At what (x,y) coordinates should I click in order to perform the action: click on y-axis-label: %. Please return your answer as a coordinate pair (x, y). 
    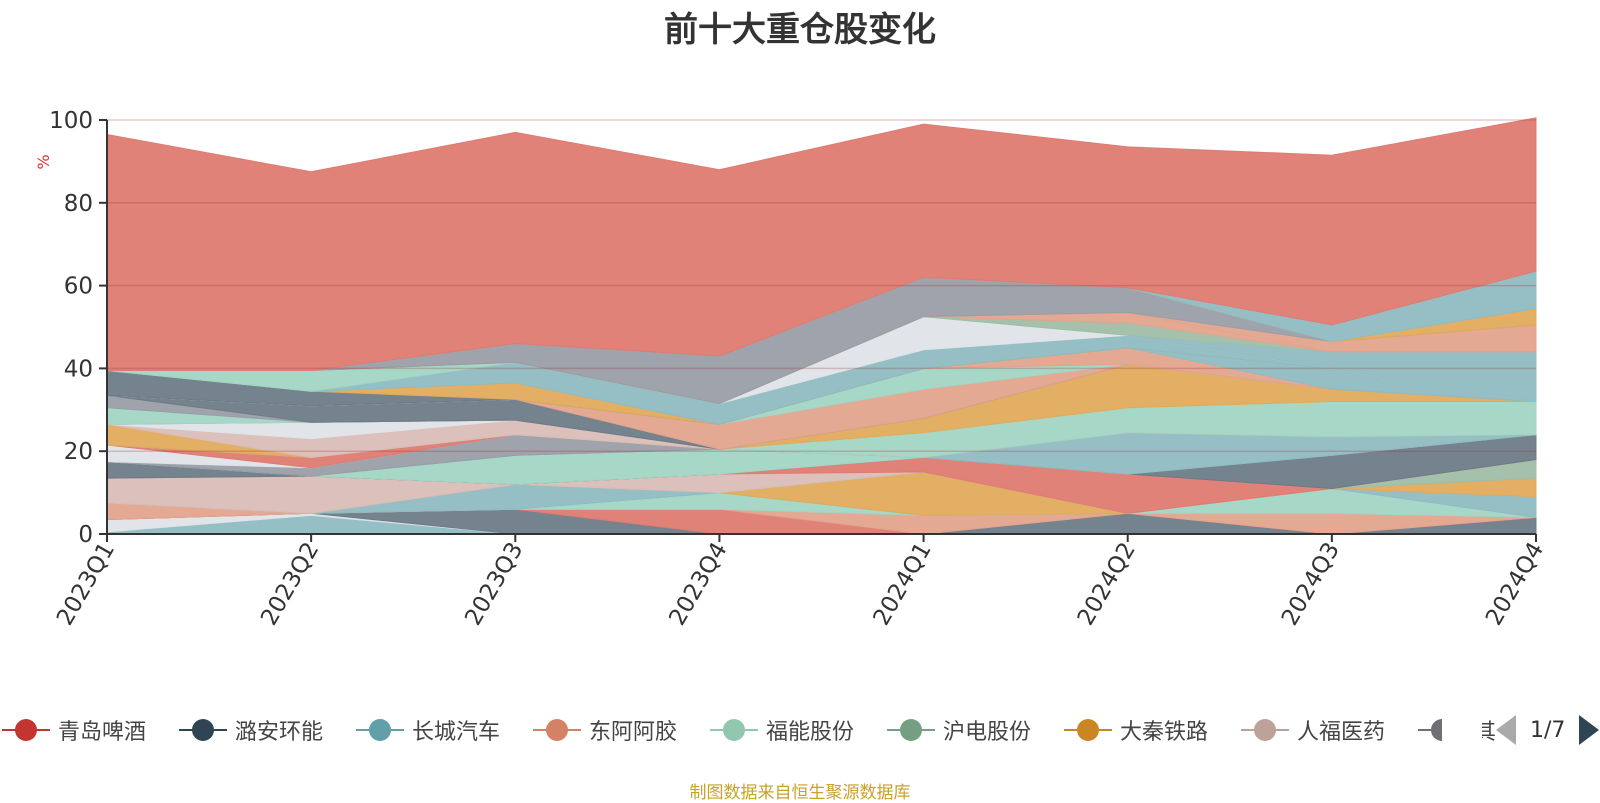
    Looking at the image, I should click on (43, 161).